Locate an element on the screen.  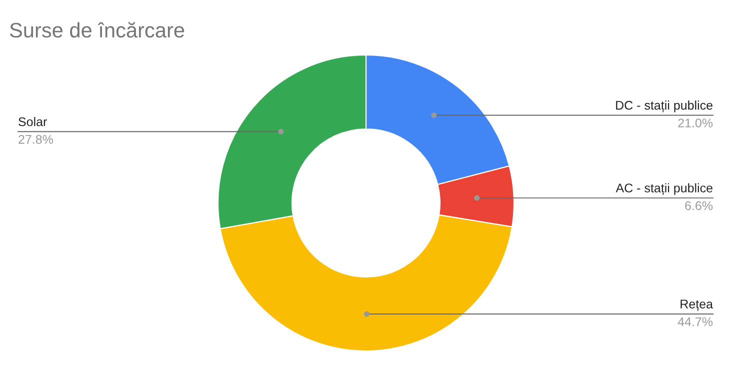
slice-label: Rețea is located at coordinates (696, 305).